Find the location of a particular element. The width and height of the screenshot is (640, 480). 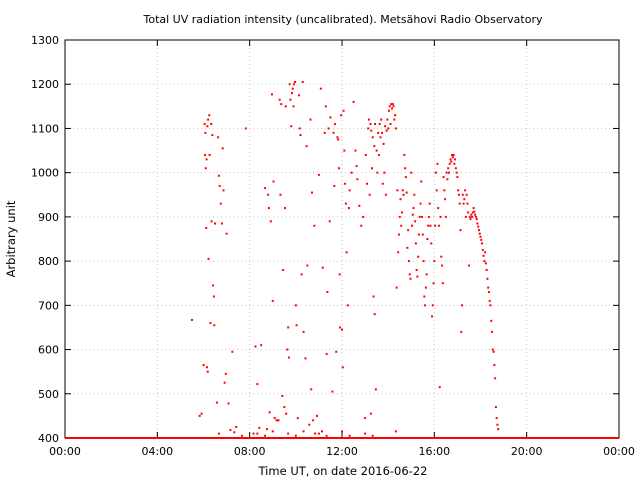

y-tick-label: 400 is located at coordinates (48, 438).